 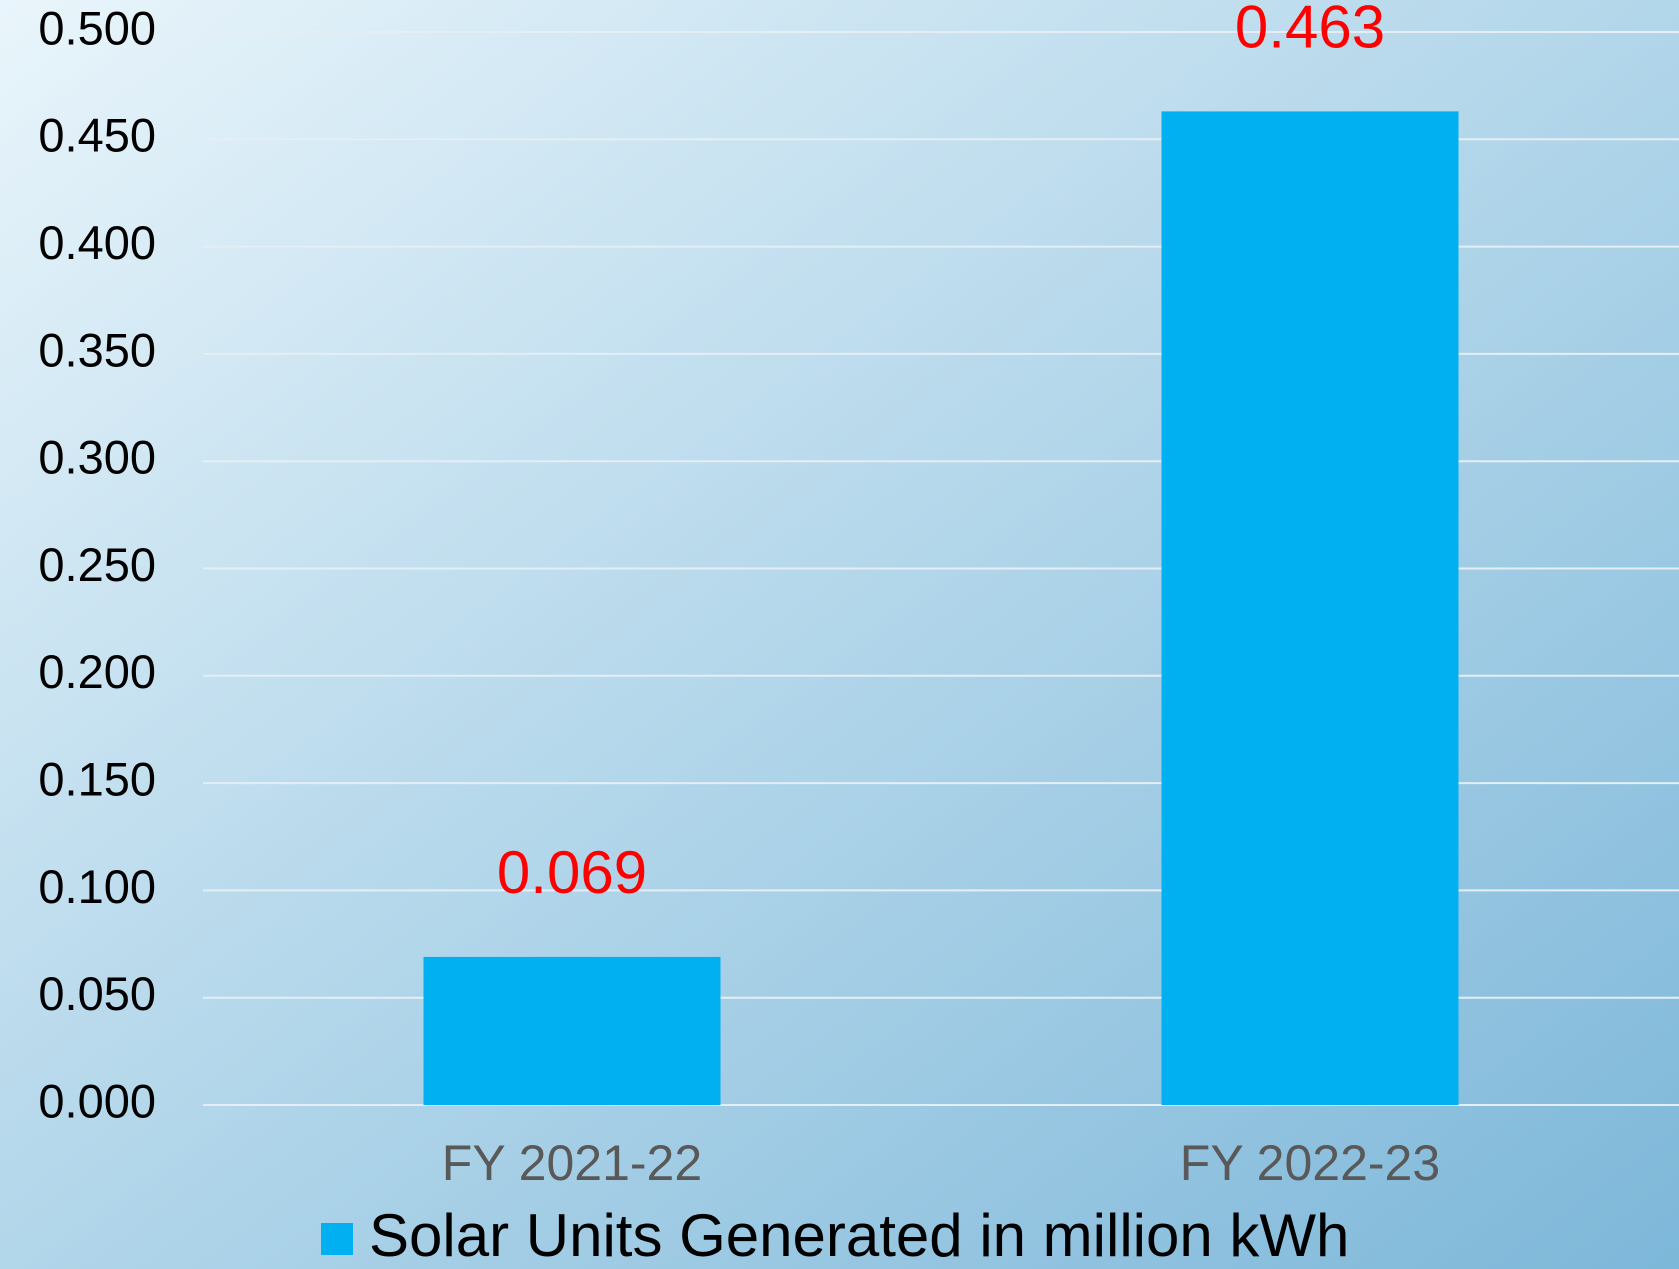 I want to click on value-label: 0.069, so click(x=572, y=872).